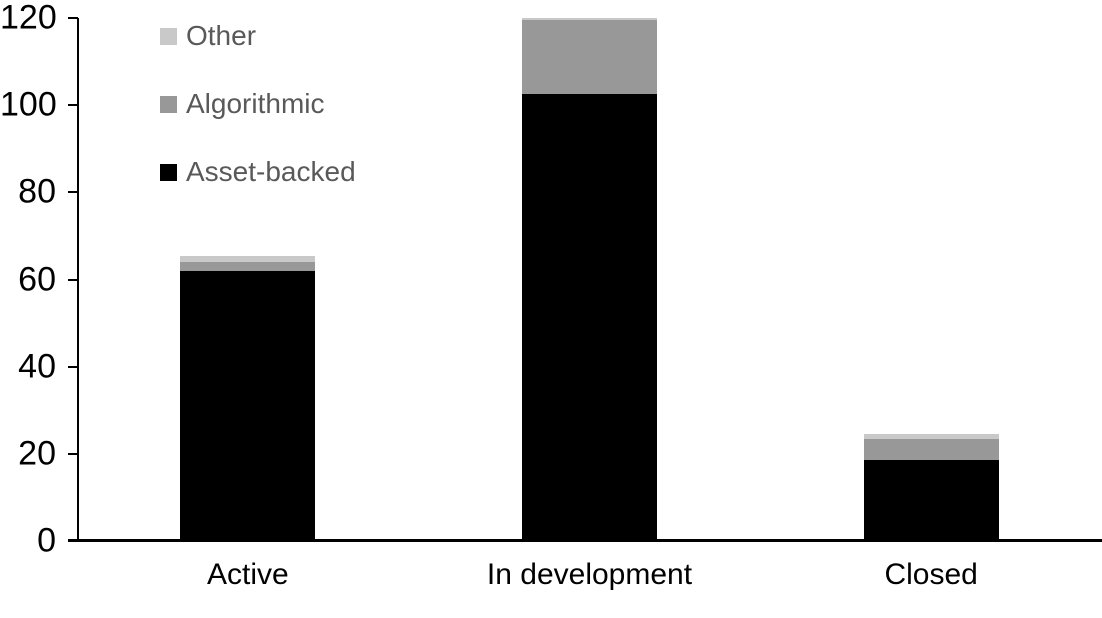  I want to click on legend-label: Other, so click(221, 35).